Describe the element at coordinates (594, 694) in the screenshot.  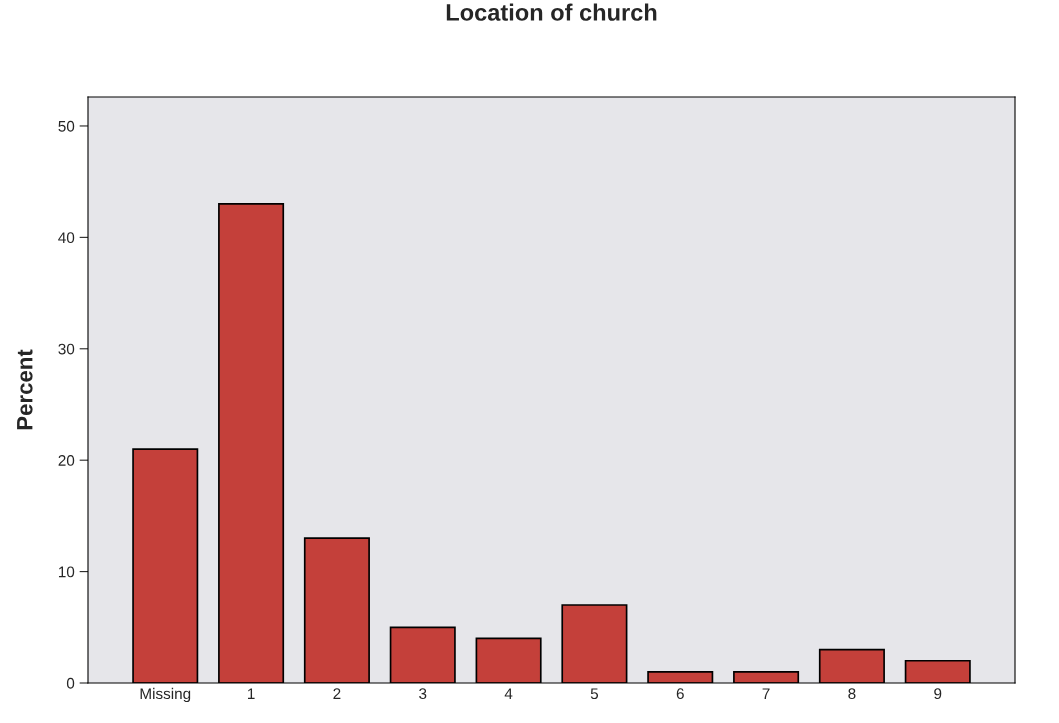
I see `x-tick-label: 5` at that location.